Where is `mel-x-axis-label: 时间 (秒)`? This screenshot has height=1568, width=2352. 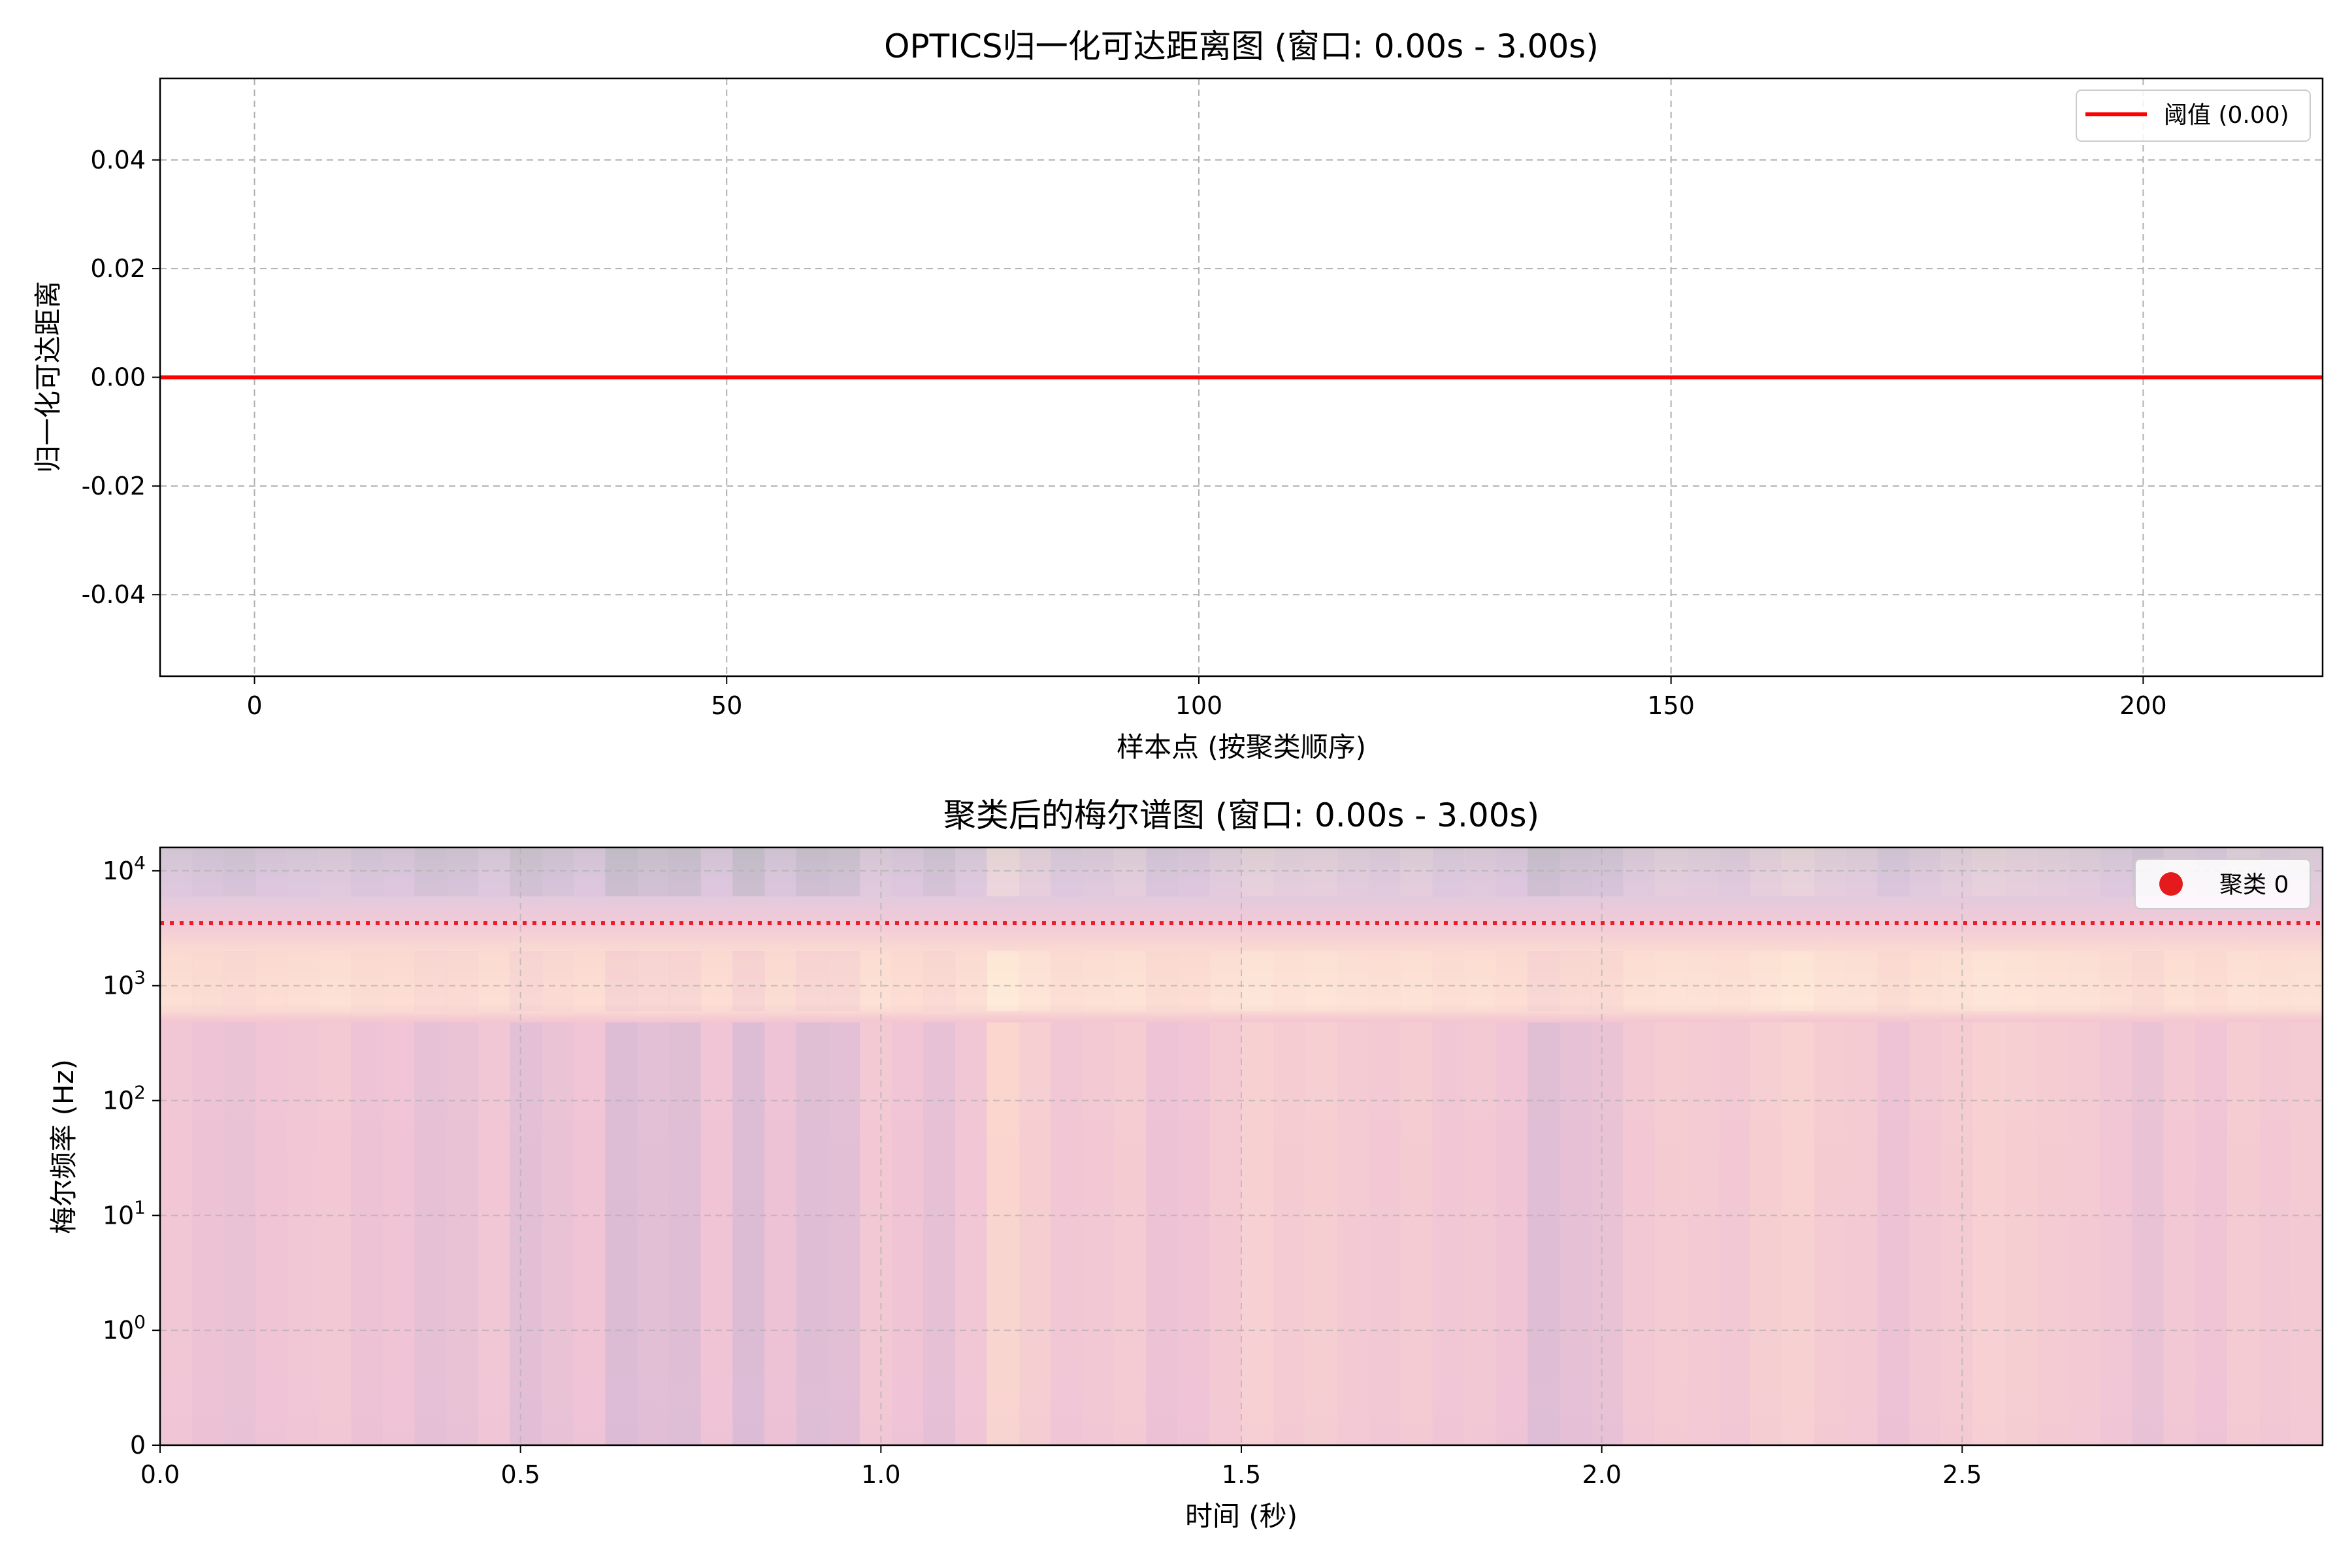 mel-x-axis-label: 时间 (秒) is located at coordinates (1241, 1516).